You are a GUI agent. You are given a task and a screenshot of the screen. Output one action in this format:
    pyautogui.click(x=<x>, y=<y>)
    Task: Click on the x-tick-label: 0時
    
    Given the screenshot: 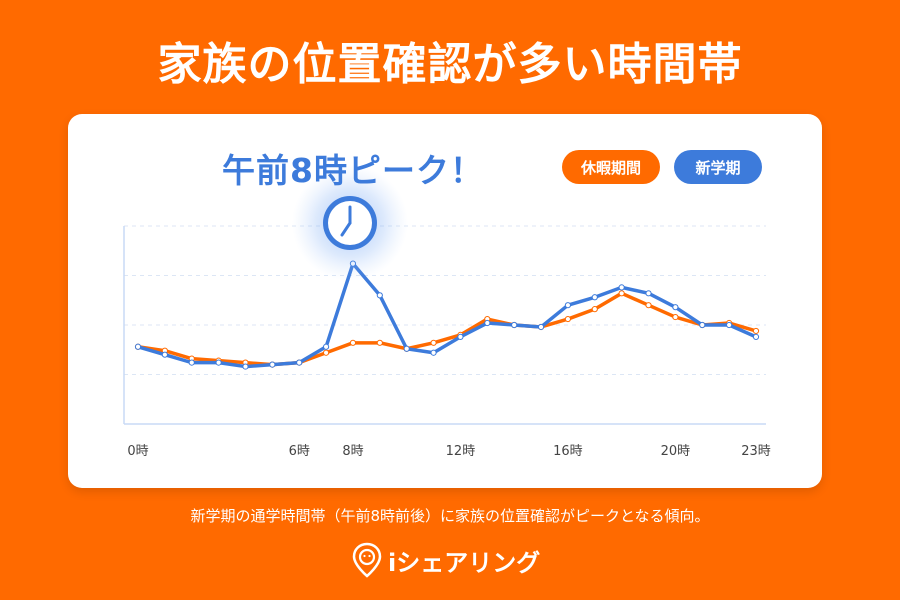 What is the action you would take?
    pyautogui.click(x=137, y=451)
    